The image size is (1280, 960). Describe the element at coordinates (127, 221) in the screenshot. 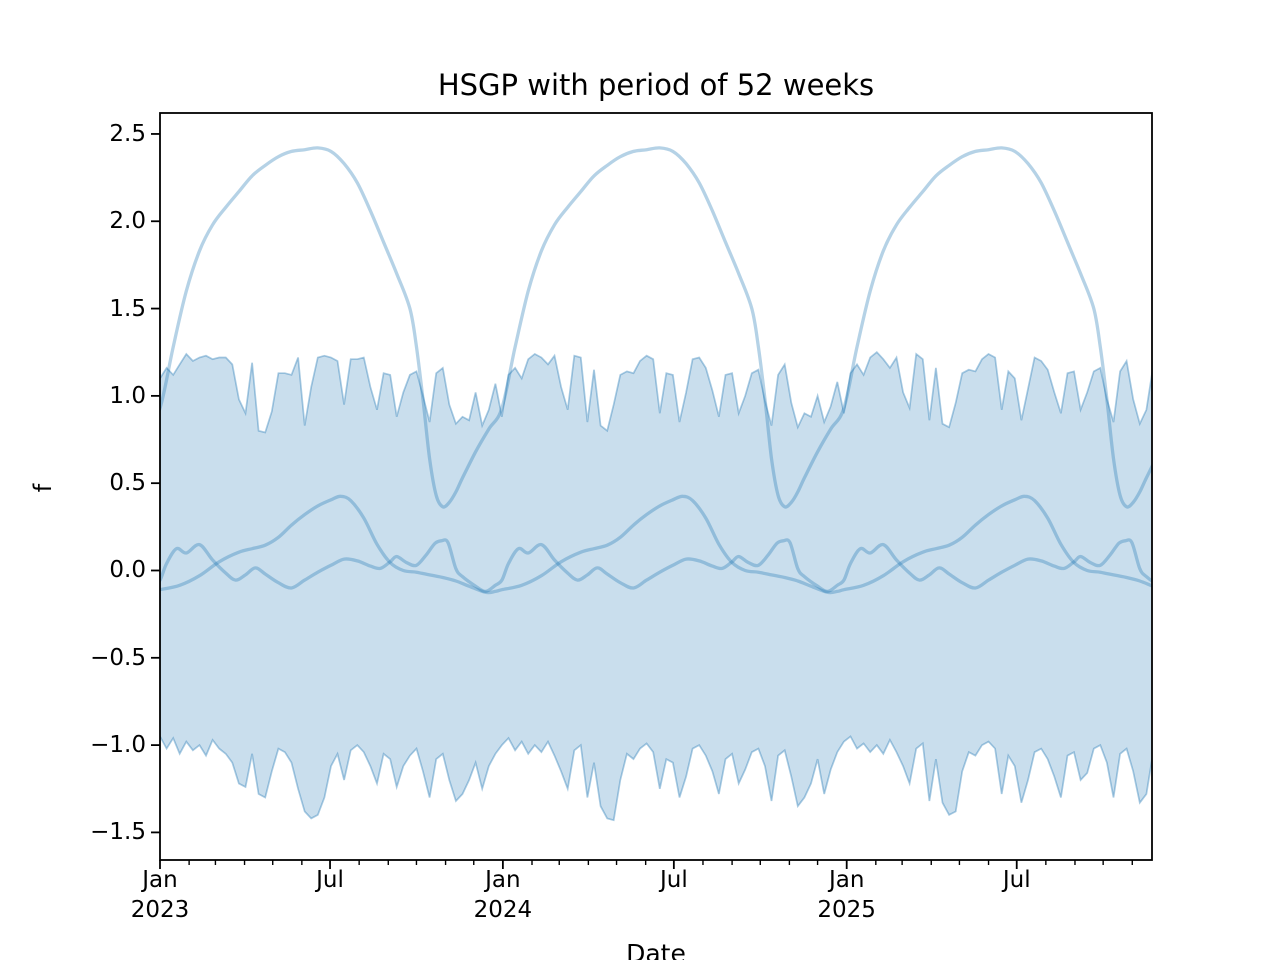

I see `y-tick-label: 2.0` at that location.